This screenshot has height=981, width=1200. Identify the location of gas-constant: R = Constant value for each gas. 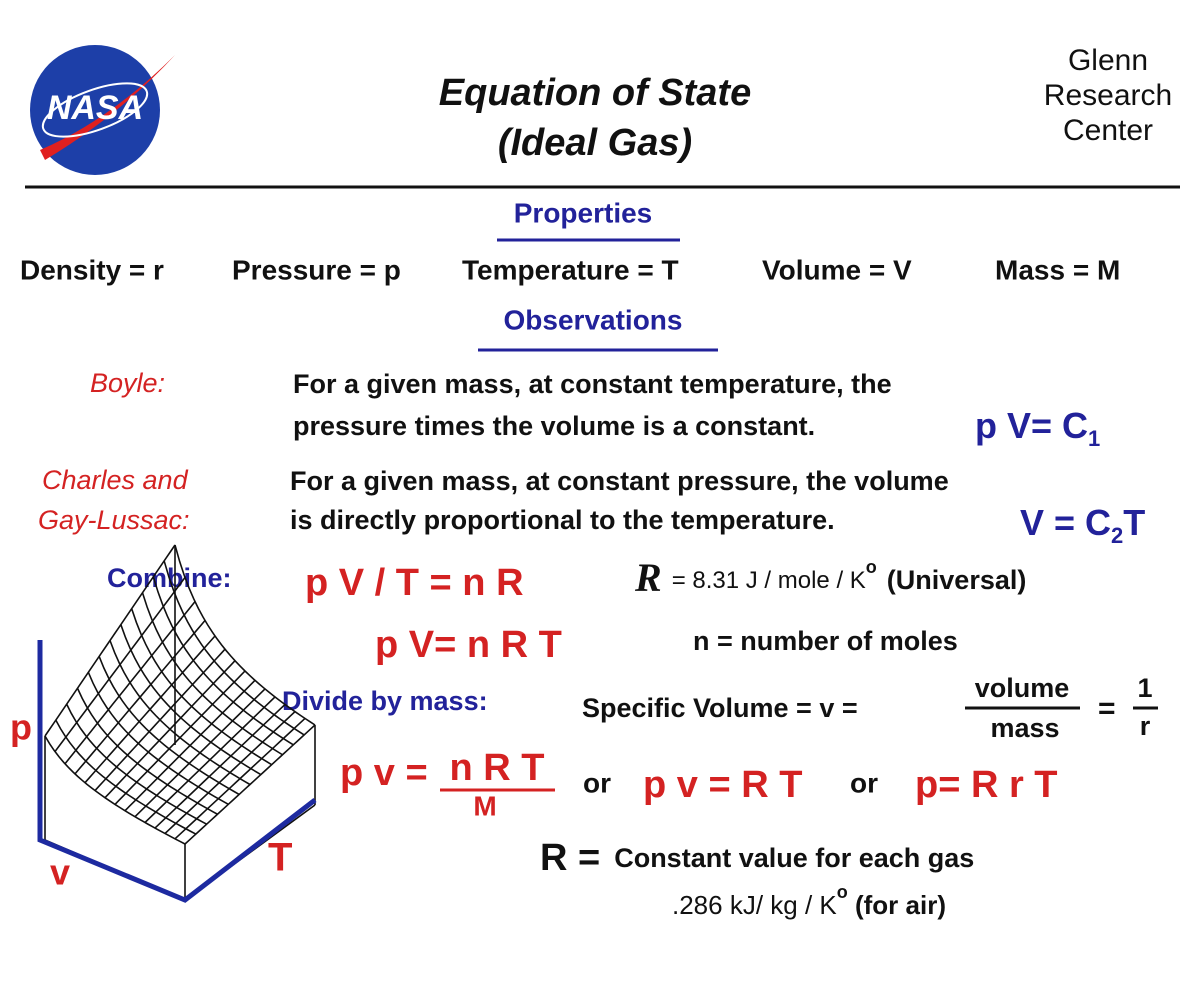
(757, 858).